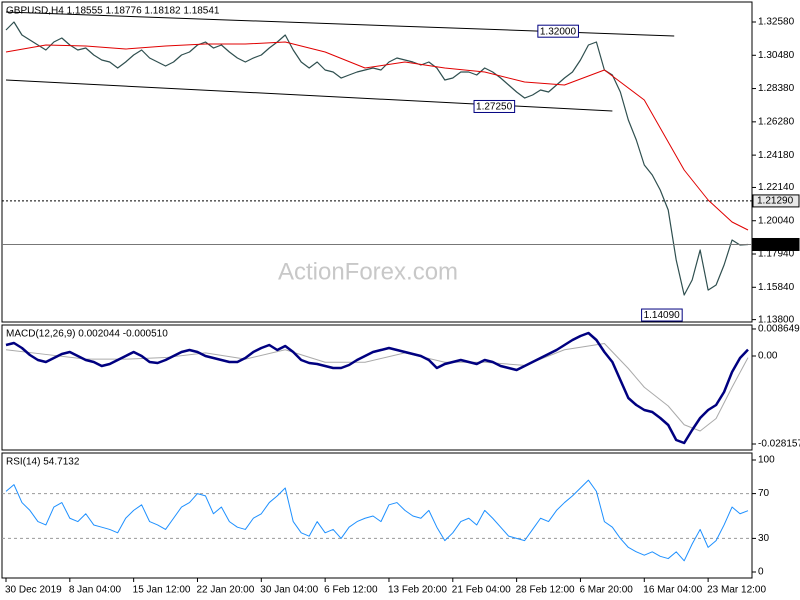 Image resolution: width=800 pixels, height=600 pixels. What do you see at coordinates (776, 220) in the screenshot?
I see `y-tick-label: 1.20040` at bounding box center [776, 220].